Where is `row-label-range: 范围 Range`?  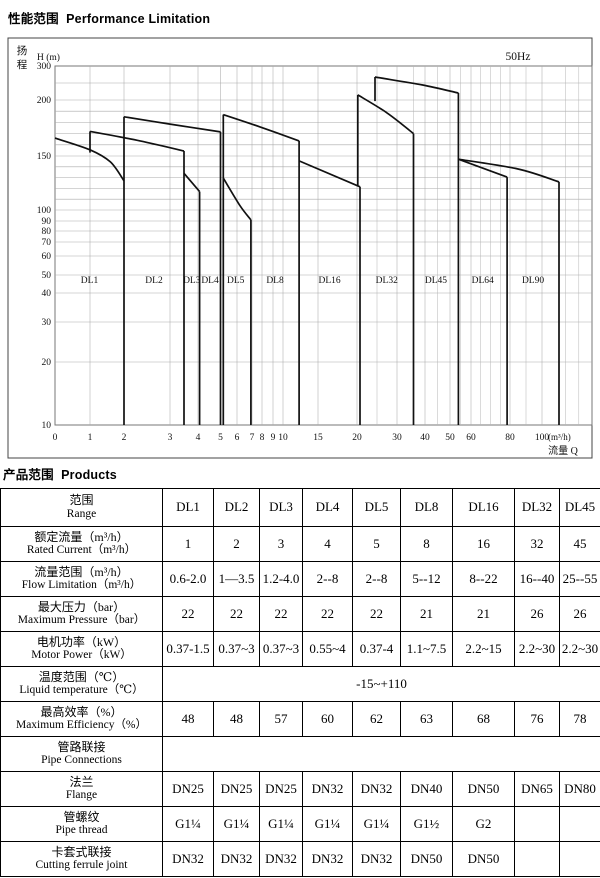 row-label-range: 范围 Range is located at coordinates (81, 507).